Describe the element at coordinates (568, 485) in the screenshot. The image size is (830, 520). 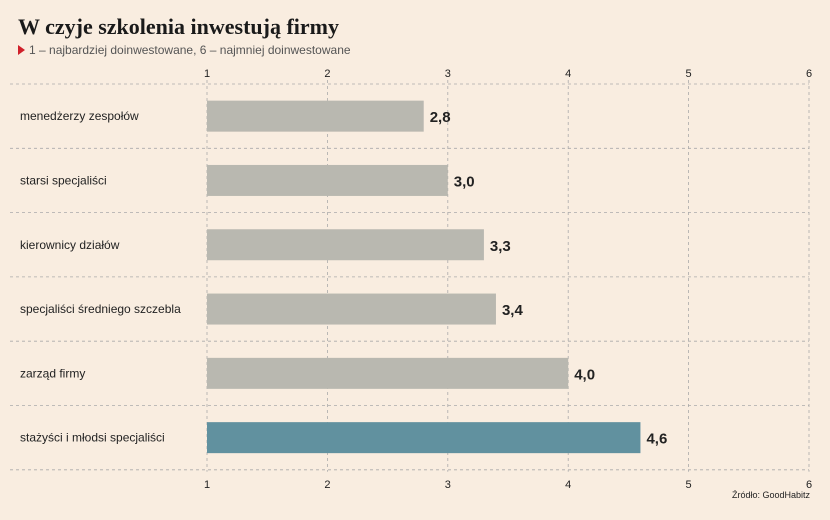
I see `x-tick-label-bottom: 4` at that location.